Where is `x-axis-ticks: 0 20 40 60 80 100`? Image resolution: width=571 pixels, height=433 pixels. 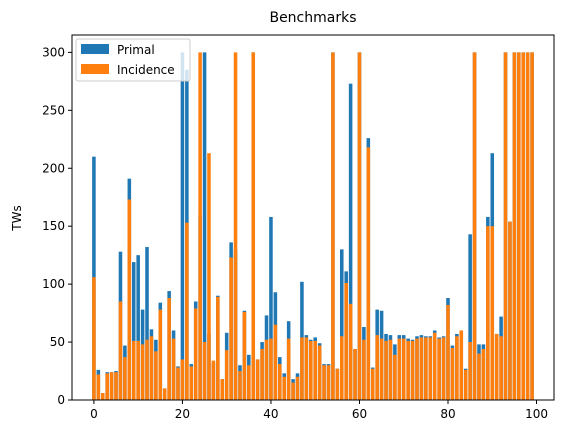
x-axis-ticks: 0 20 40 60 80 100 is located at coordinates (319, 410).